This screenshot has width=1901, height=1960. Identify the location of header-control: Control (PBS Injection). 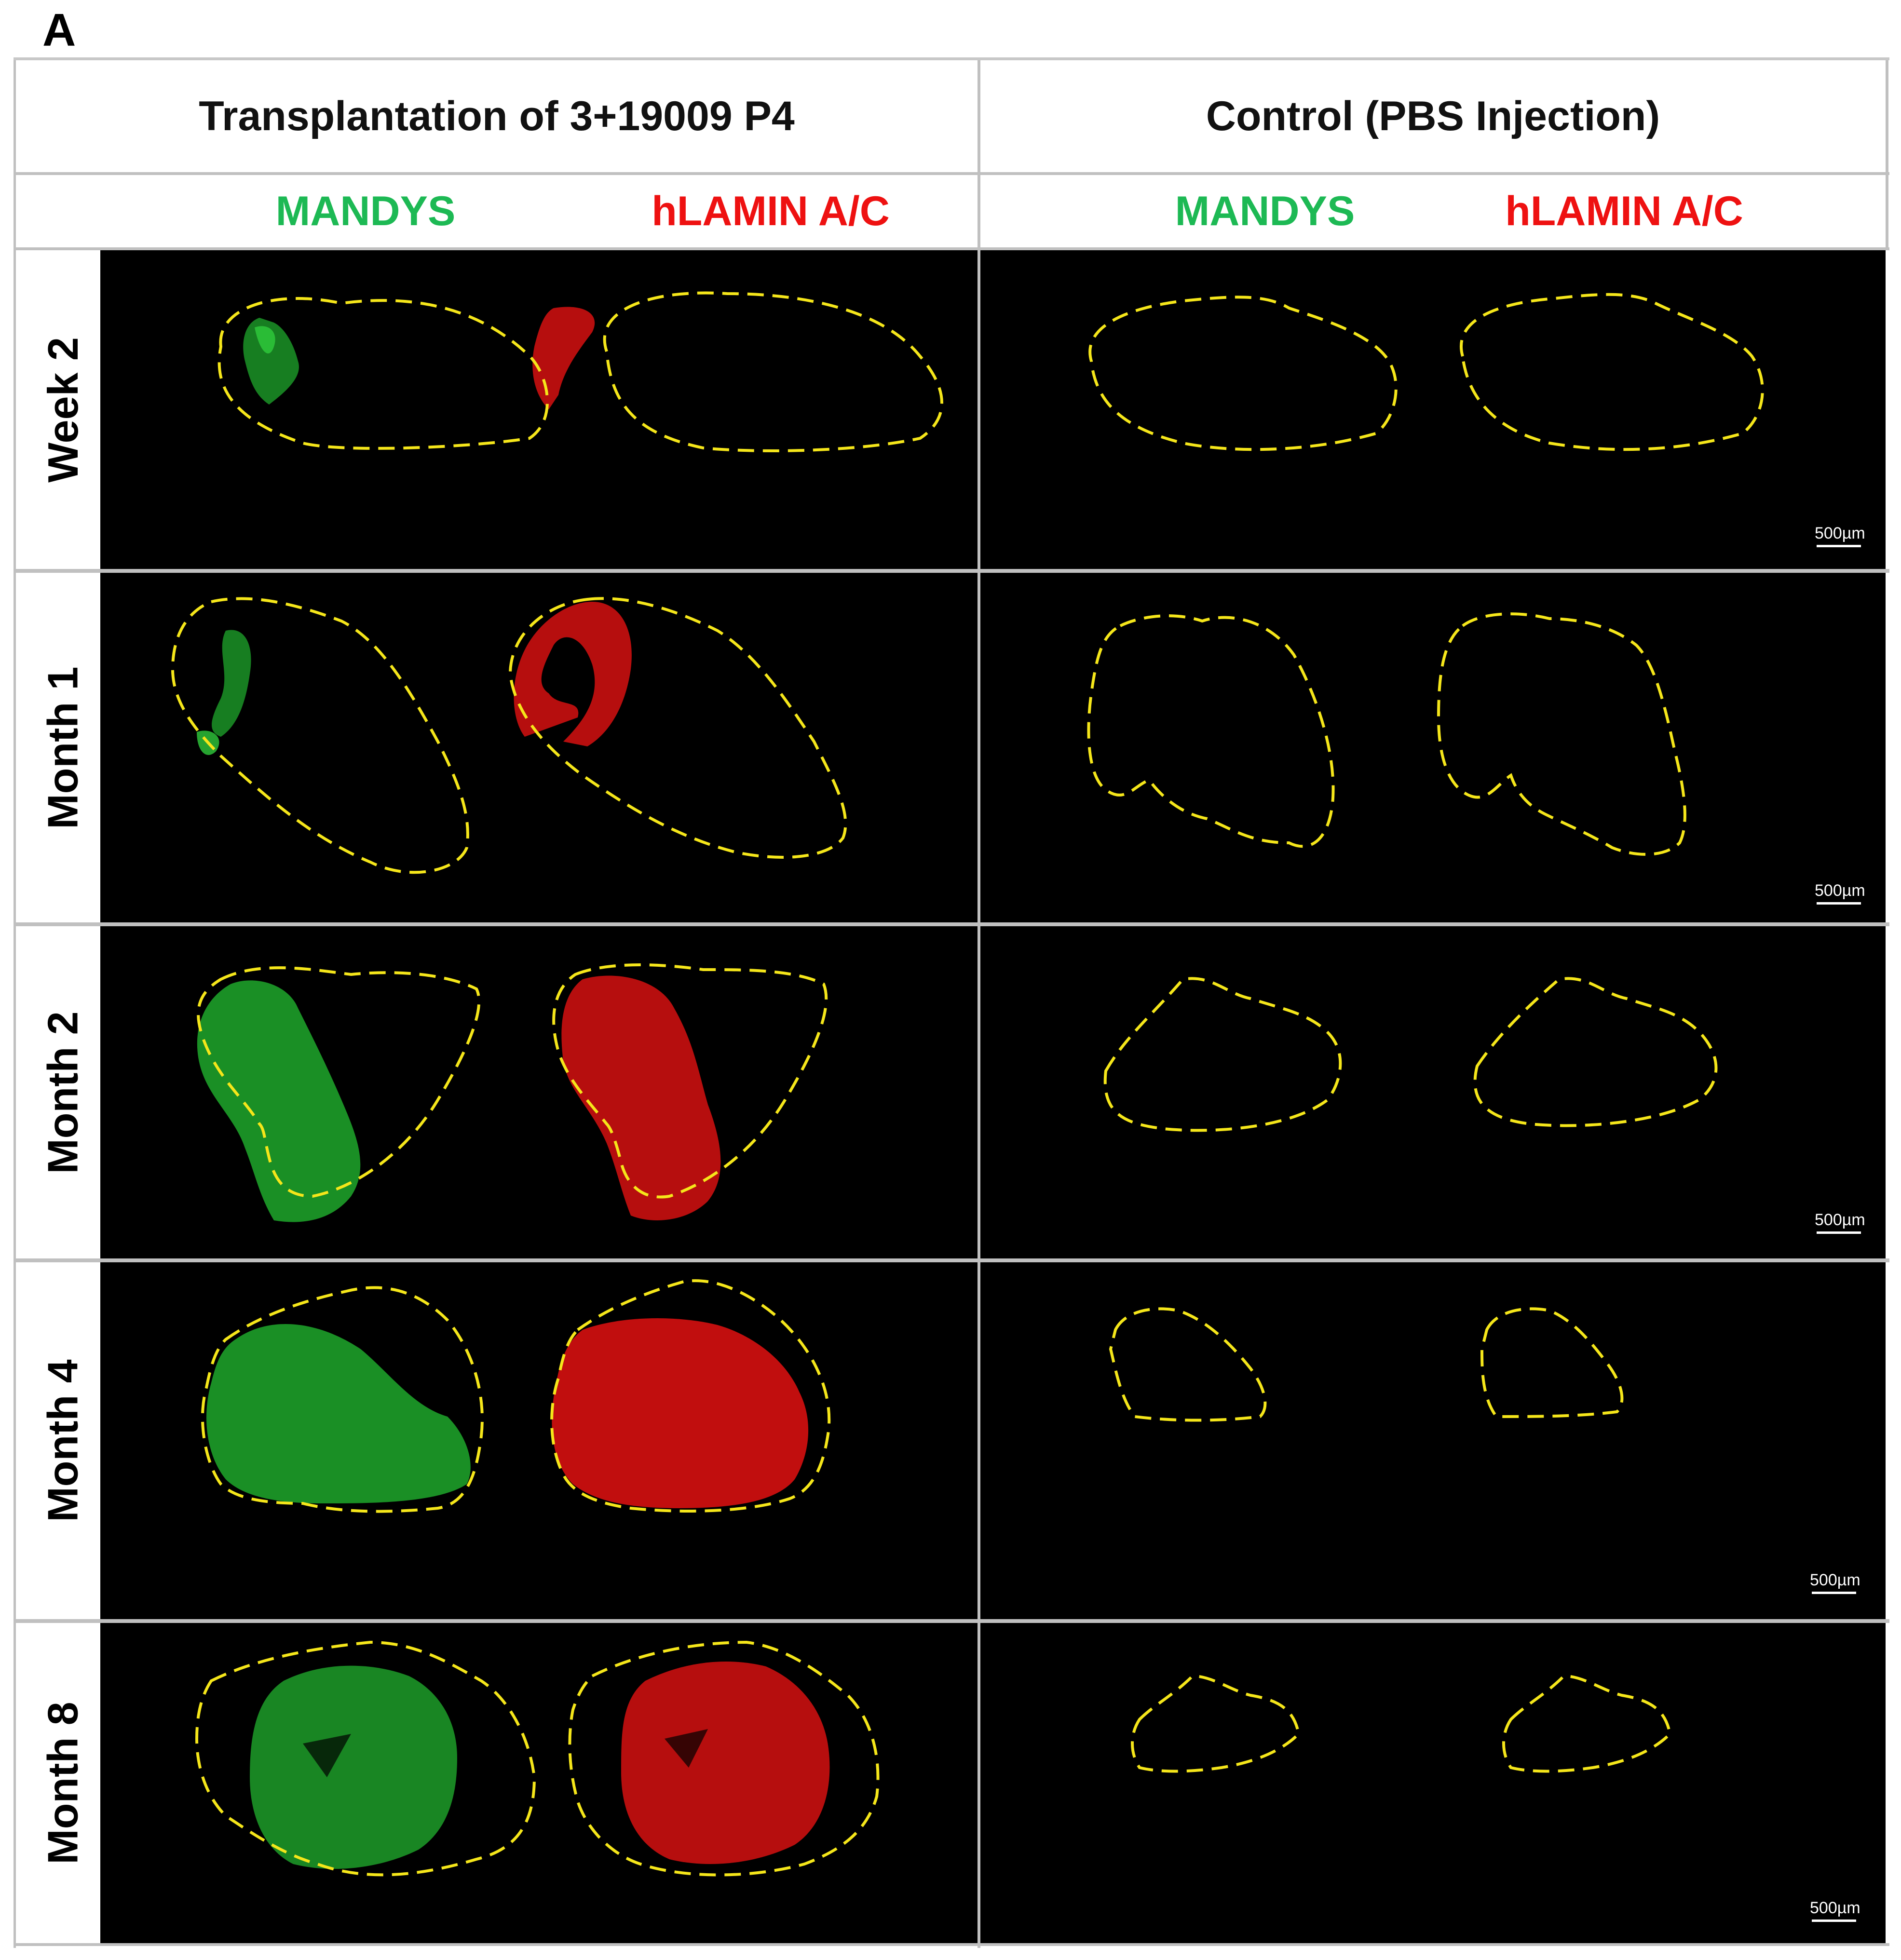
(1433, 116).